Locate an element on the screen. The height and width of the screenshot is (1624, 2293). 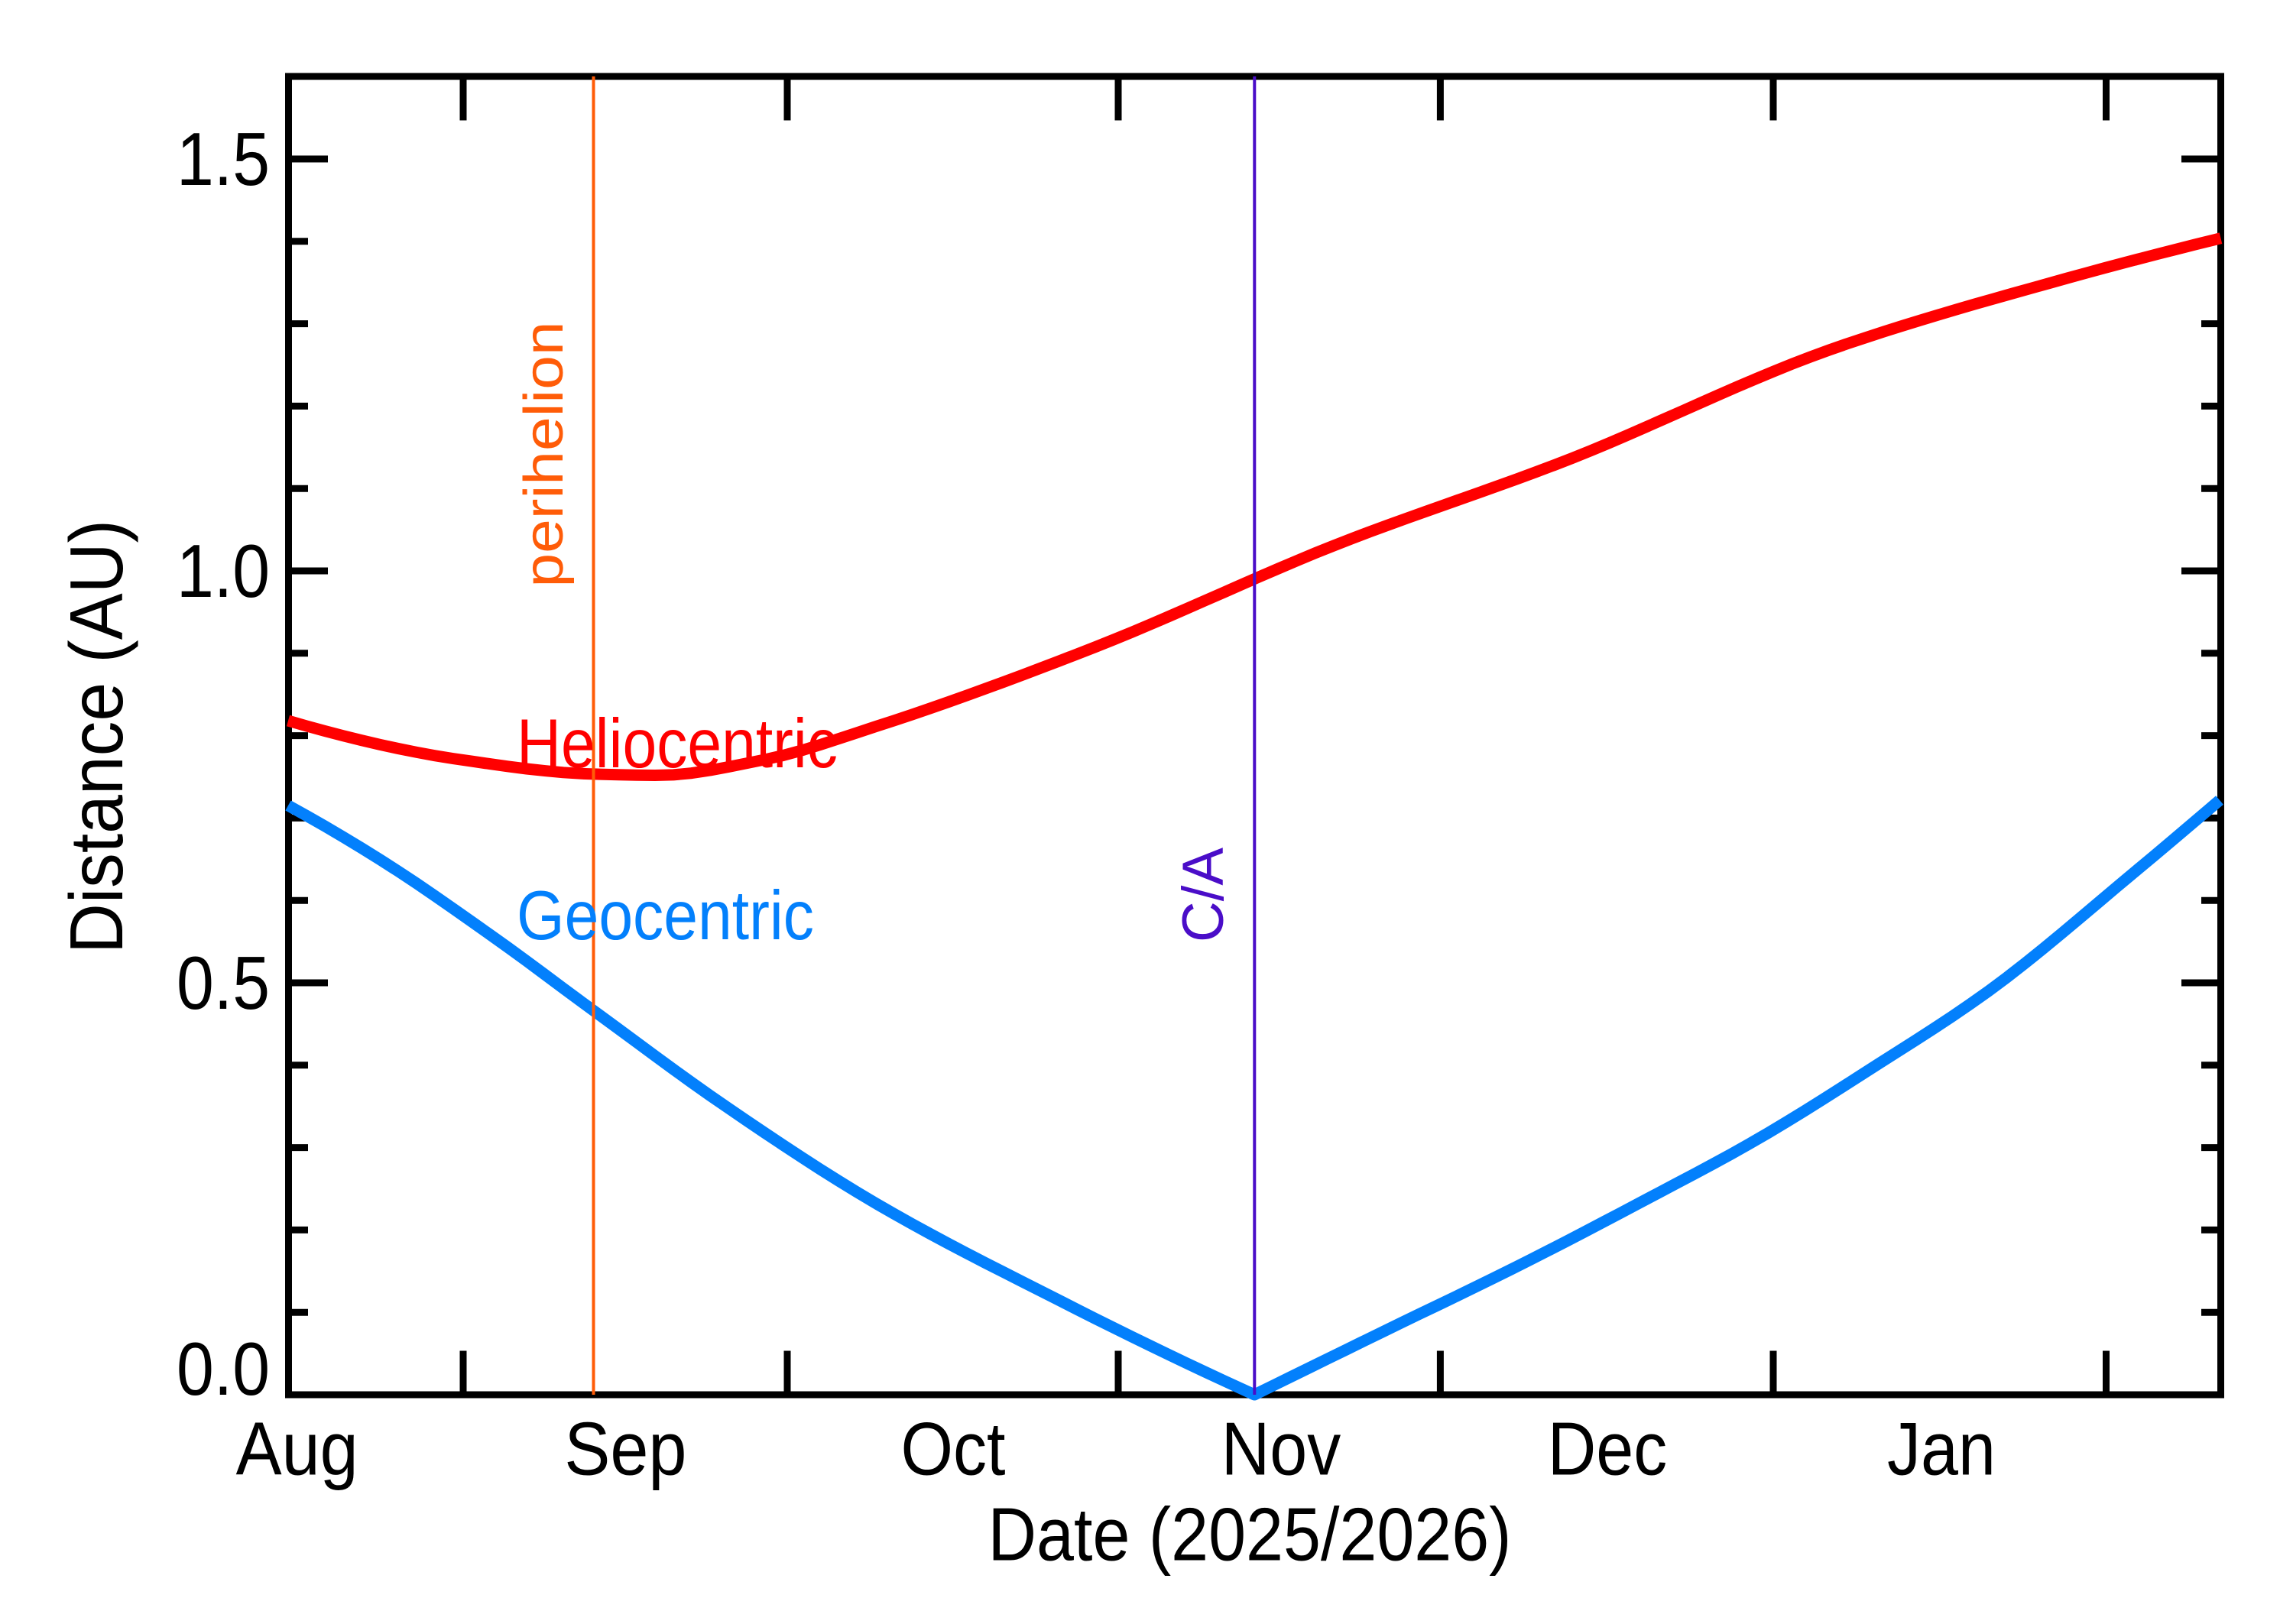
svg-text: Nov is located at coordinates (1281, 1449).